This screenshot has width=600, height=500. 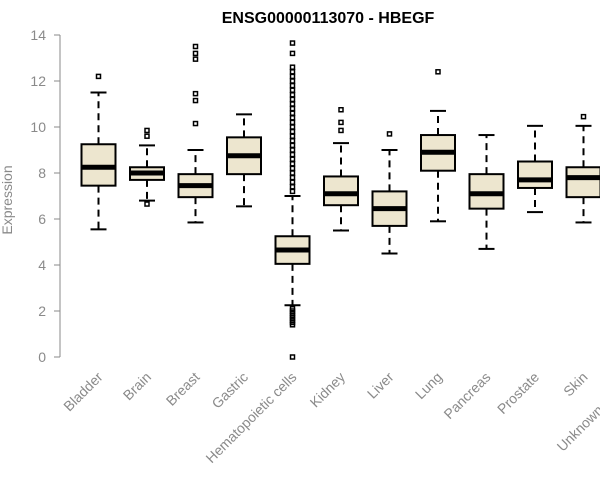 I want to click on y-tick-label: 4, so click(x=42, y=265).